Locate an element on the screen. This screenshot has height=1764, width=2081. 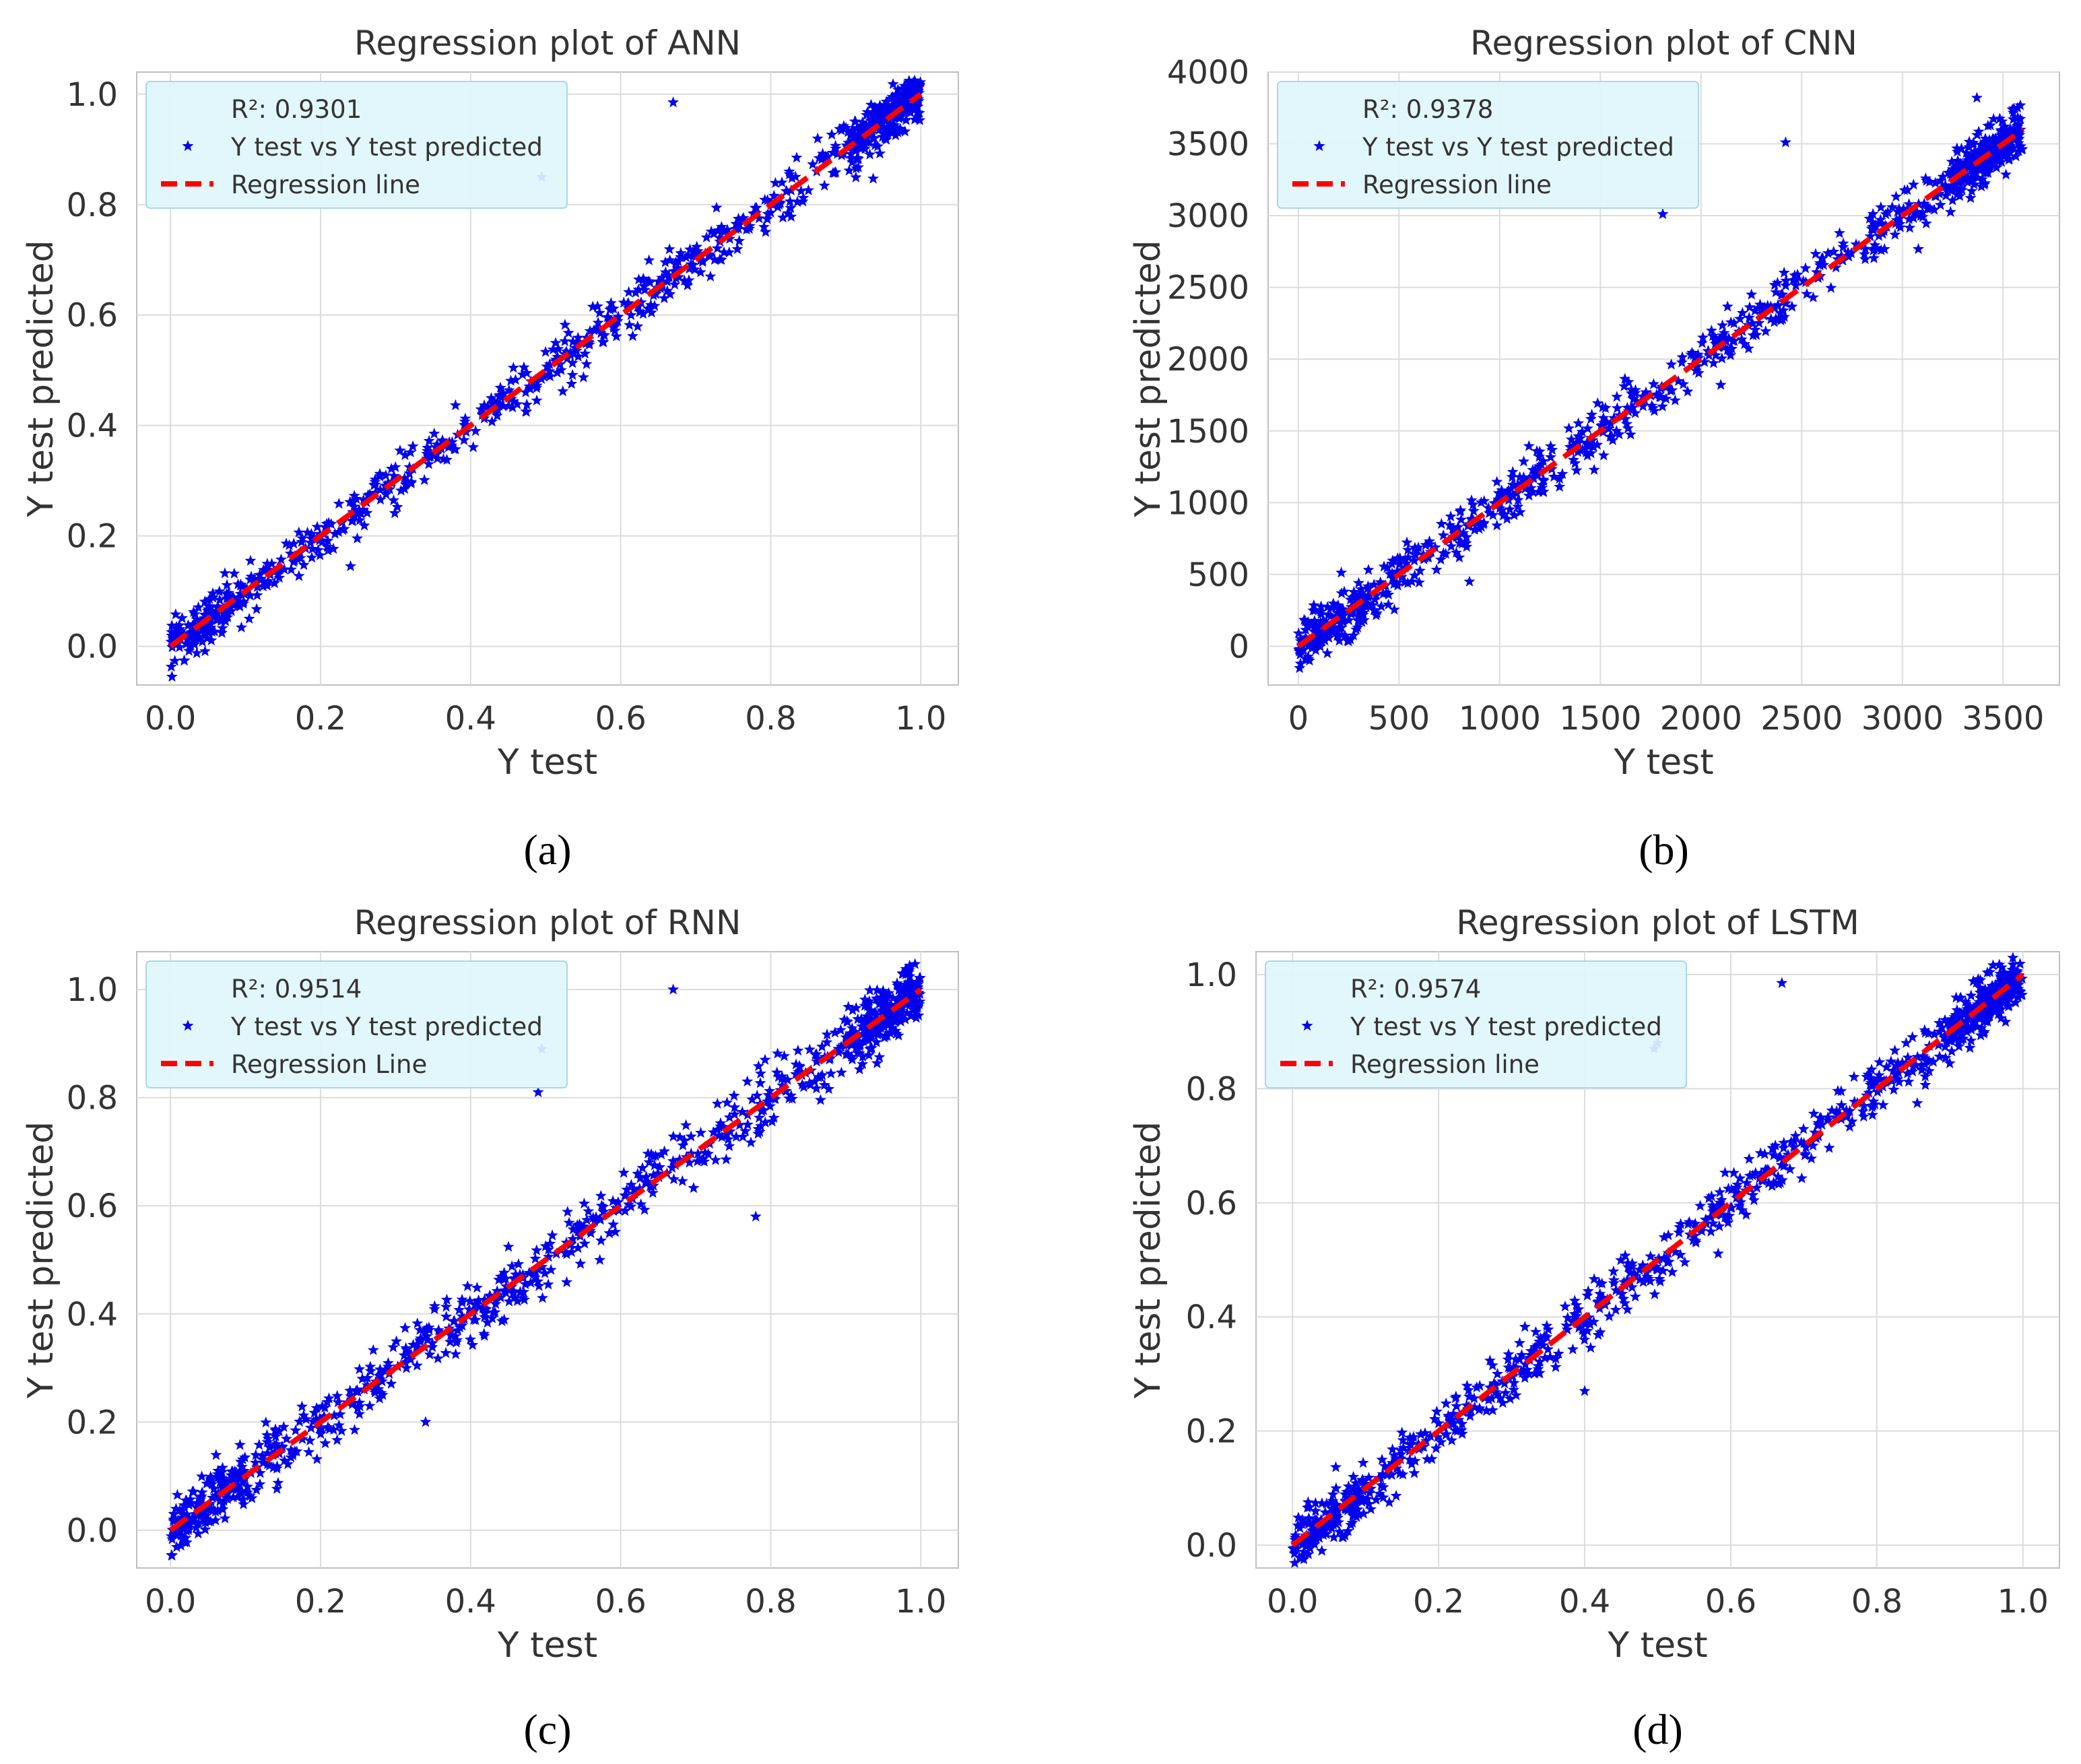
y-tick-label: 500 is located at coordinates (1218, 575).